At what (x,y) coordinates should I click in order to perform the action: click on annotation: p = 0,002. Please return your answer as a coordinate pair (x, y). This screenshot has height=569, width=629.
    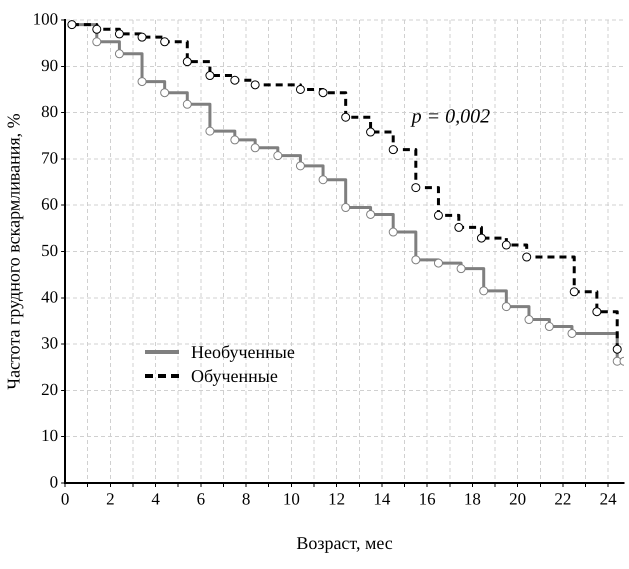
    Looking at the image, I should click on (450, 116).